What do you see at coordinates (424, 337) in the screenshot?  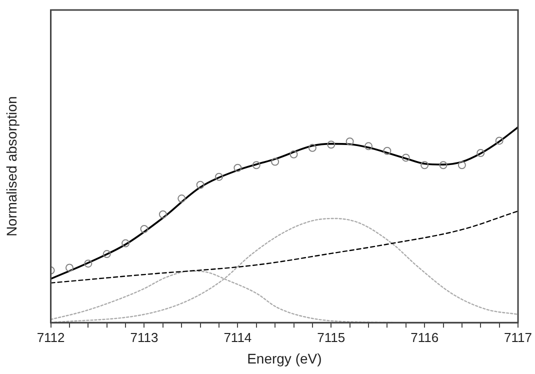 I see `x-tick-label: 7116` at bounding box center [424, 337].